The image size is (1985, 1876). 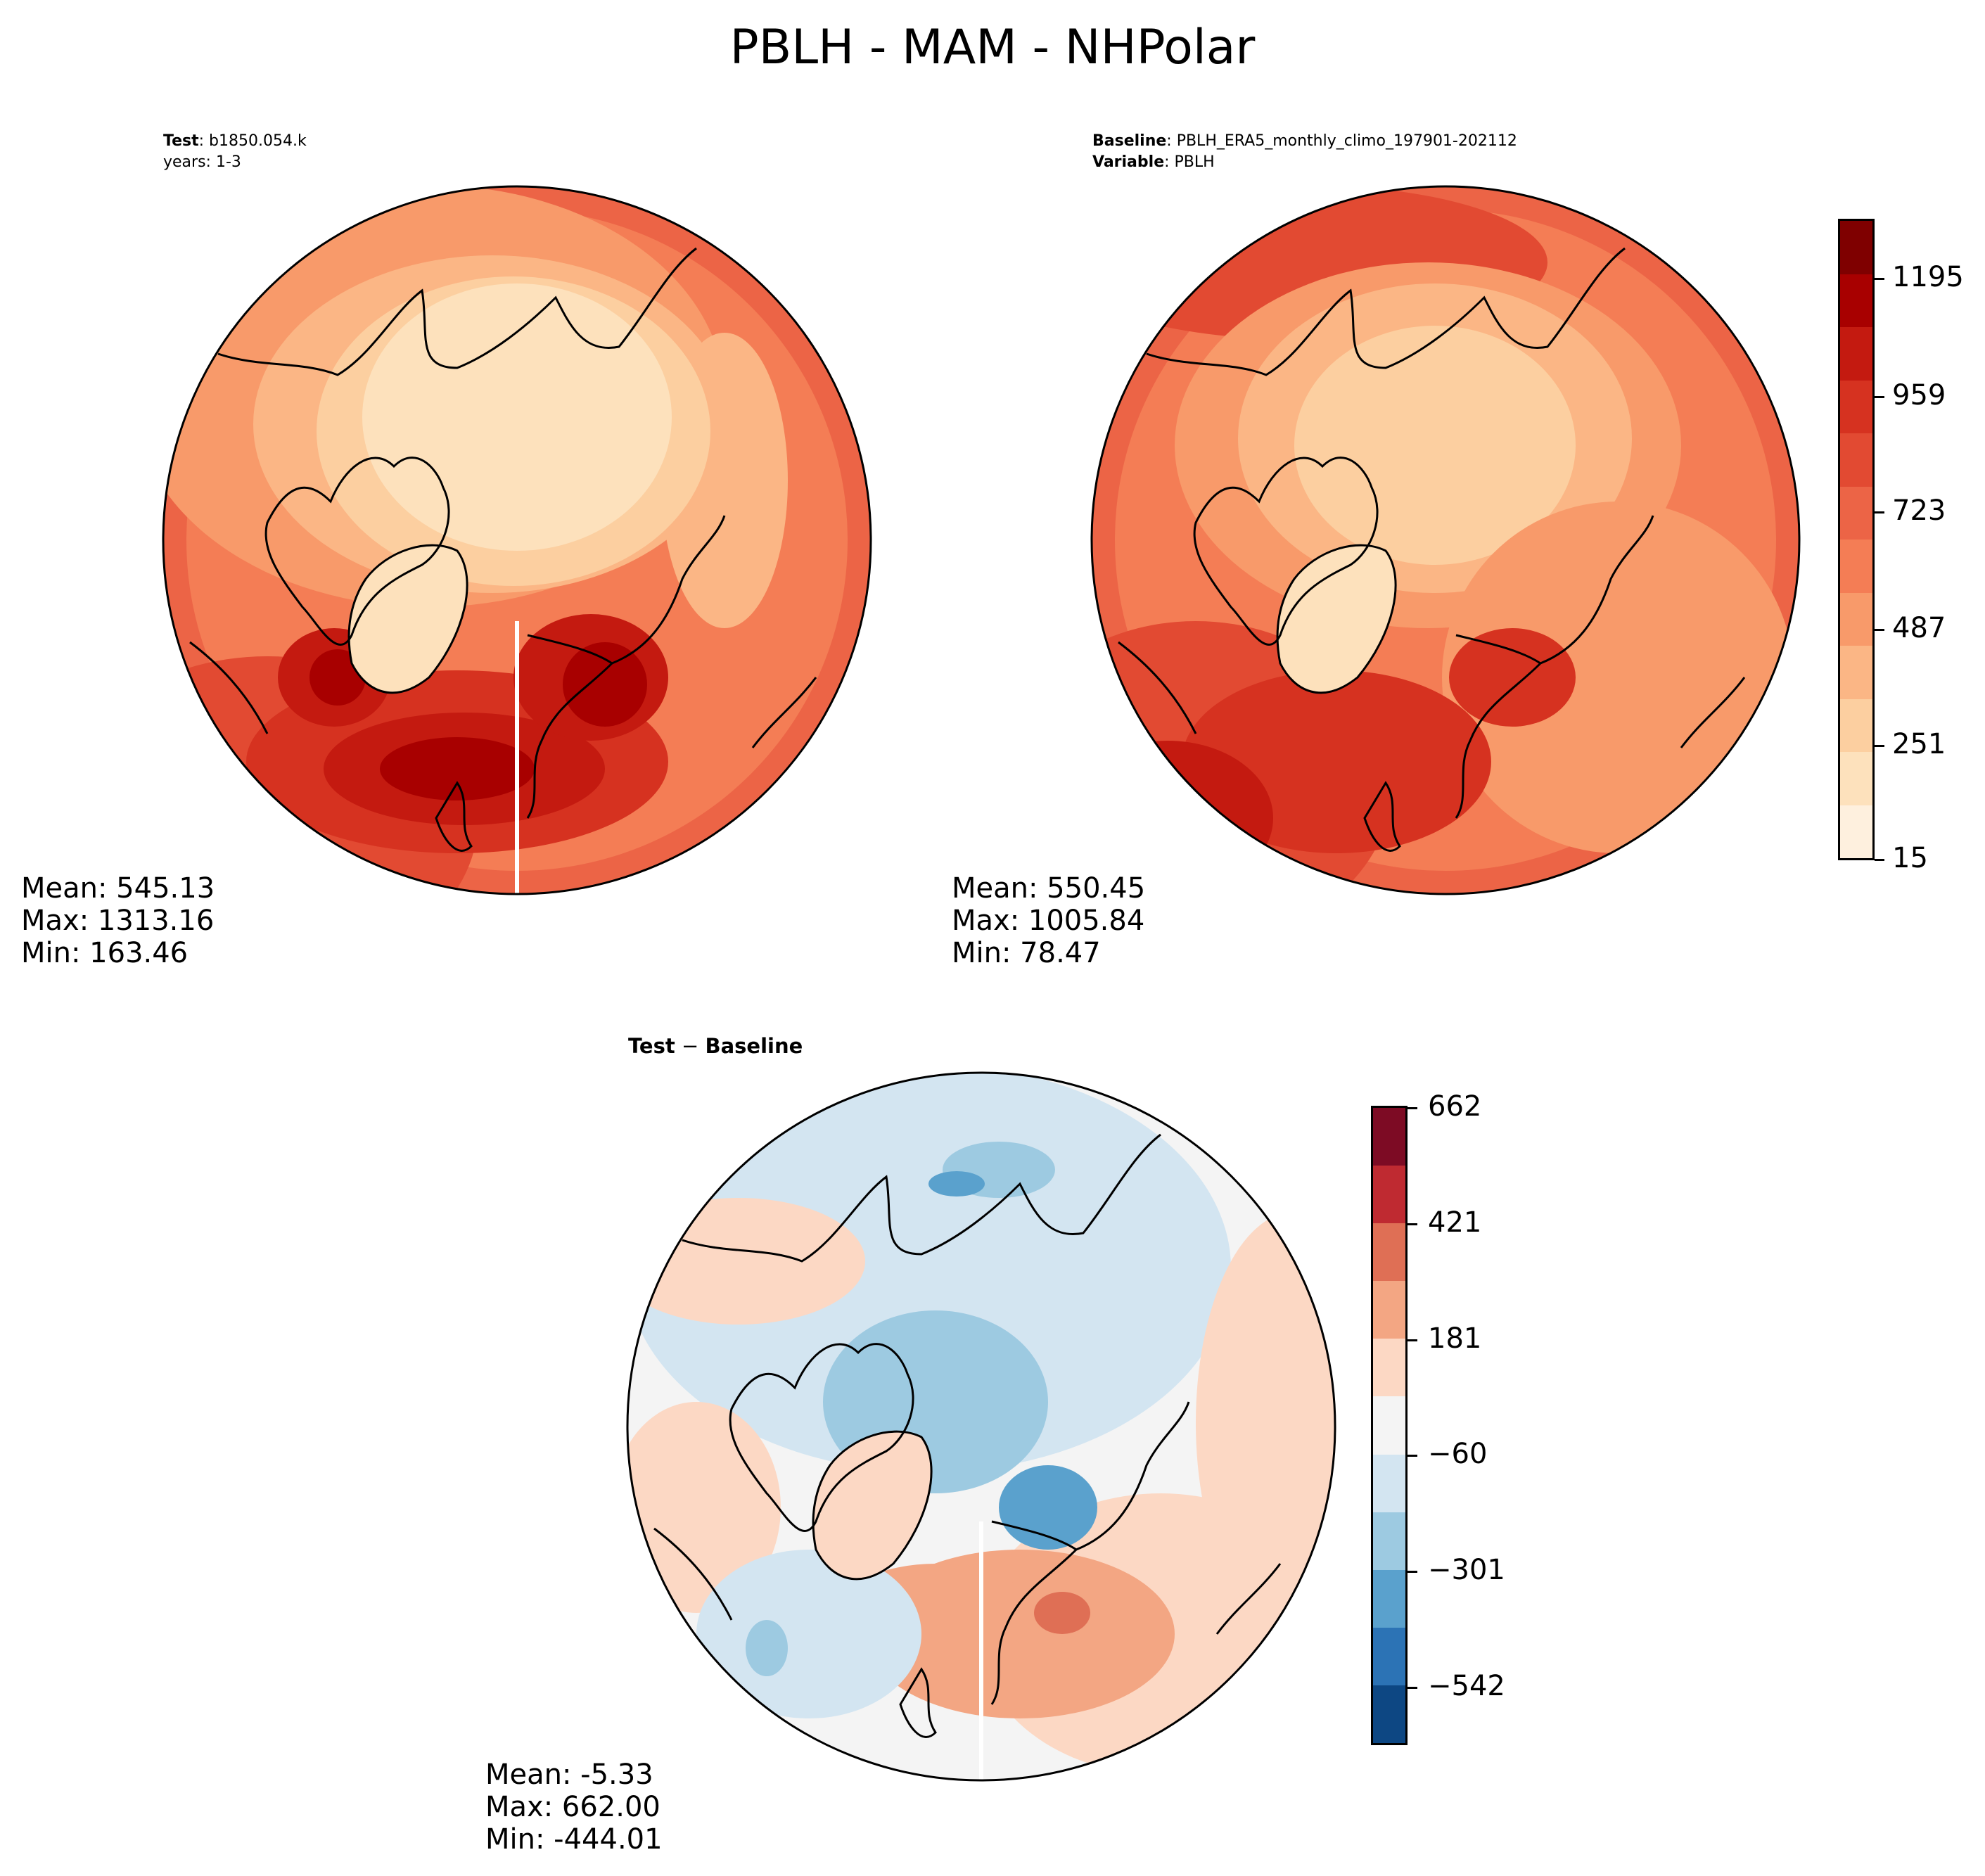 I want to click on colorbar-tick-label: −301, so click(x=1467, y=1570).